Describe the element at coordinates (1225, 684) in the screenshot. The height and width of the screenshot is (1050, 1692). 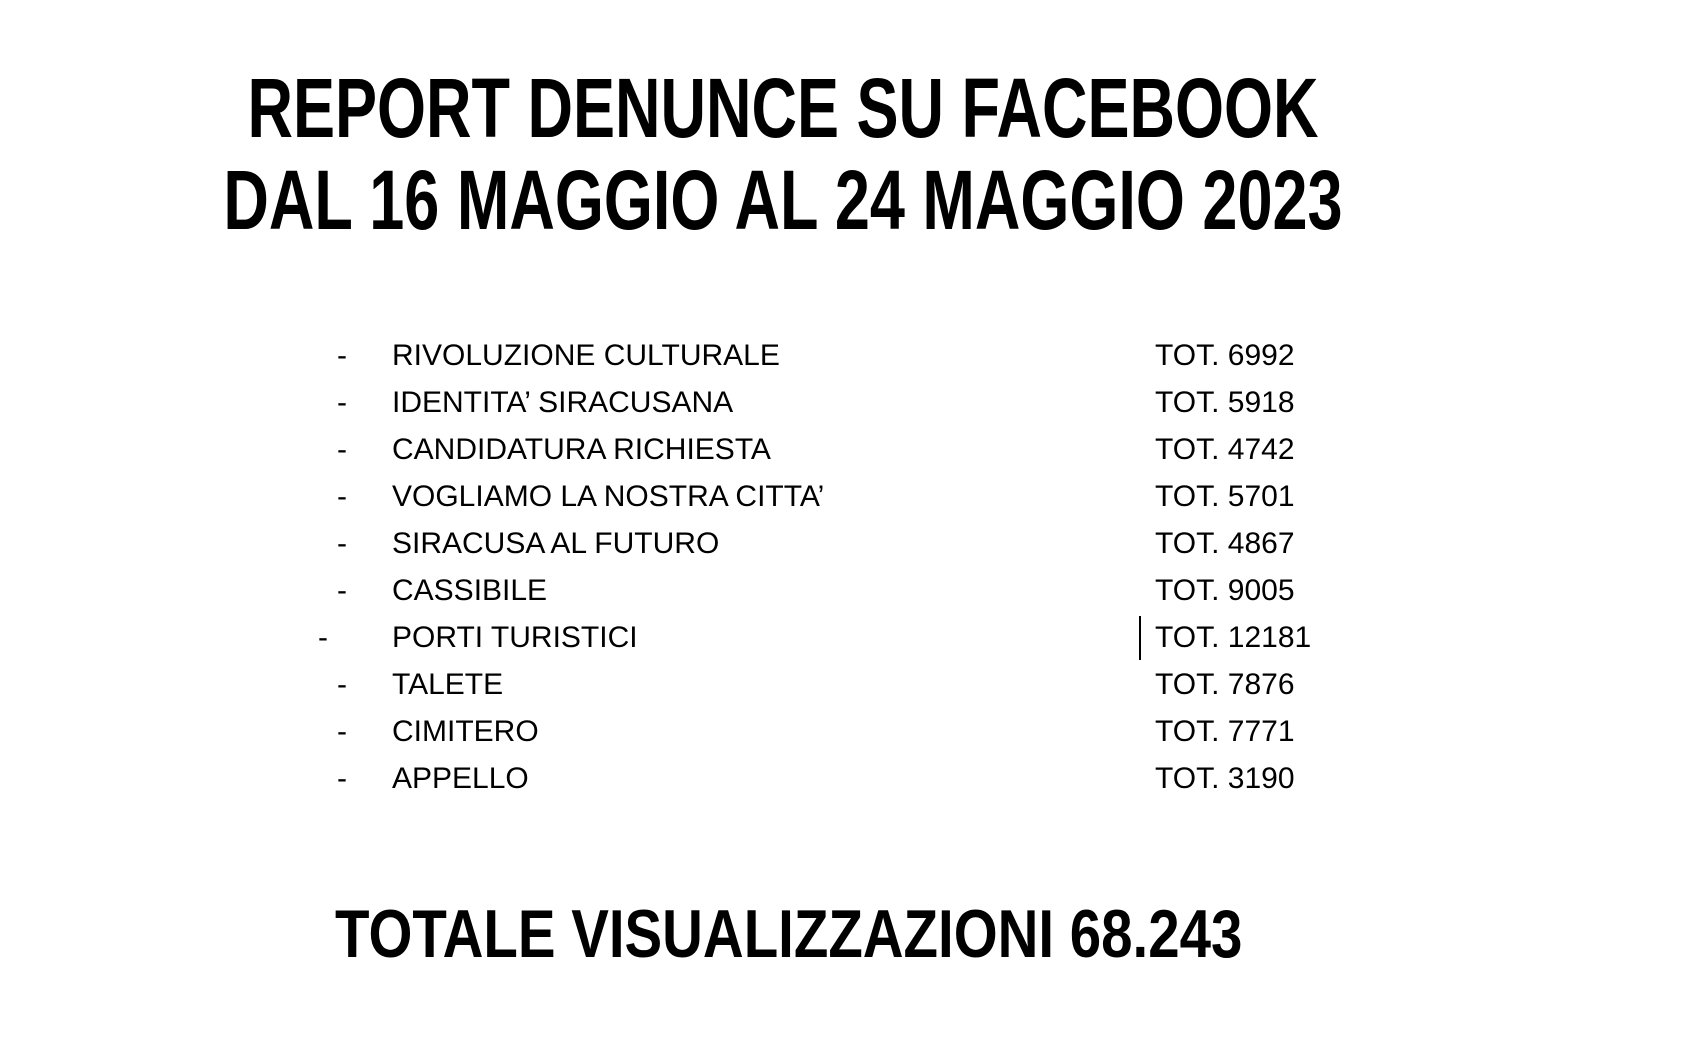
I see `item-total: TOT. 7876` at that location.